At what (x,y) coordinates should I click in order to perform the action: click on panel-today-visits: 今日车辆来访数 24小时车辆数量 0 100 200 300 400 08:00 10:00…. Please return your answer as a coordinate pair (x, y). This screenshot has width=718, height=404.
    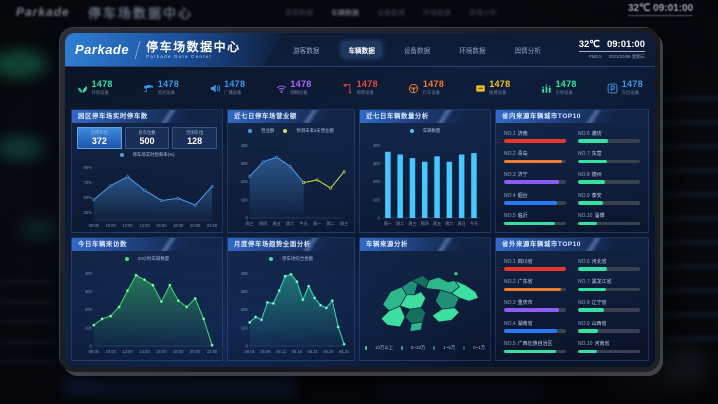
    Looking at the image, I should click on (147, 299).